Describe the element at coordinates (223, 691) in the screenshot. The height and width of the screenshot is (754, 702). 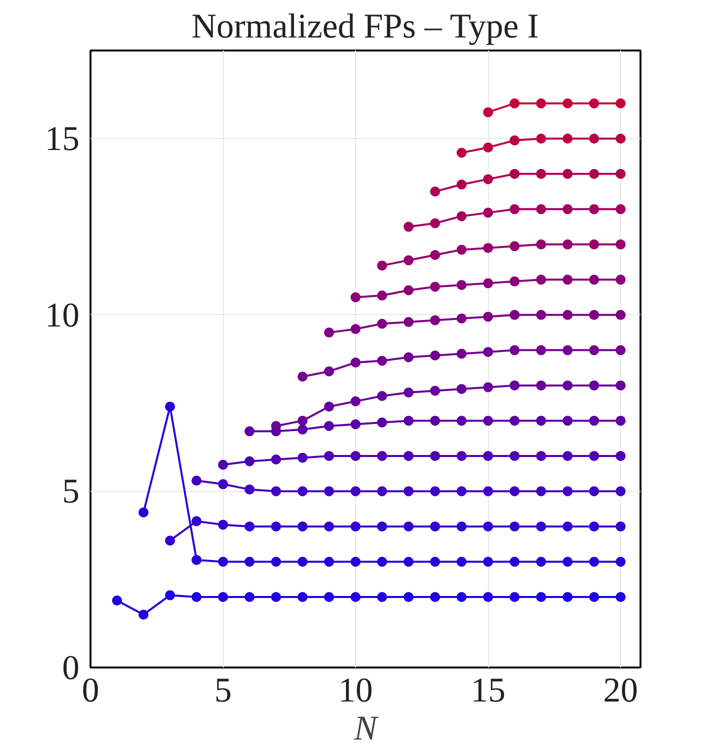
I see `x-tick-label: 5` at that location.